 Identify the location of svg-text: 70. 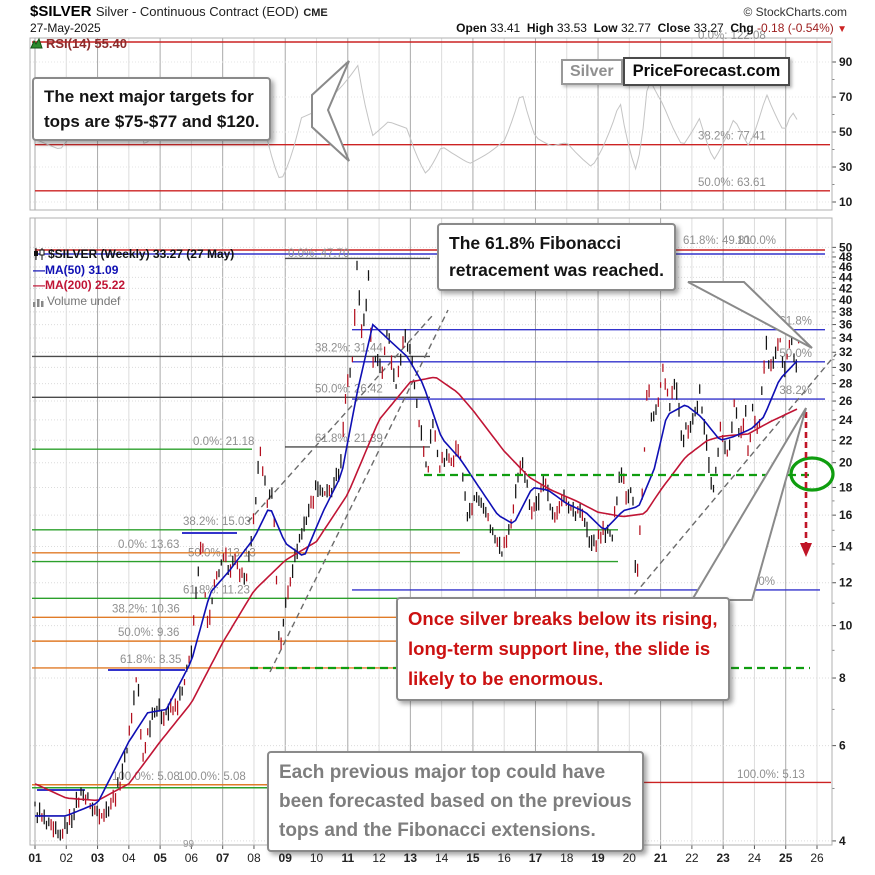
(846, 97).